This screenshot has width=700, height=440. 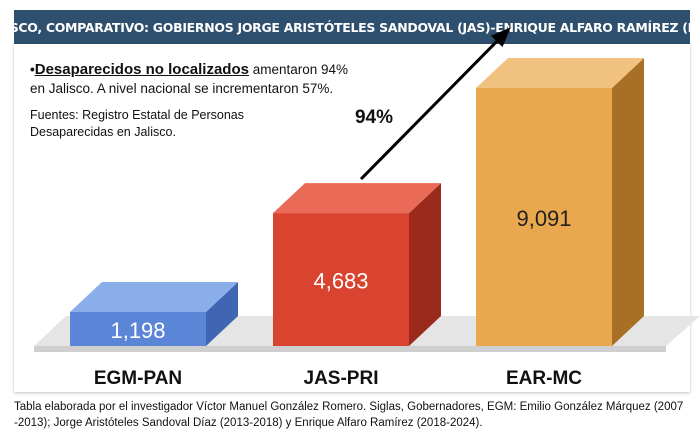 I want to click on bar-ear-mc, so click(x=544, y=217).